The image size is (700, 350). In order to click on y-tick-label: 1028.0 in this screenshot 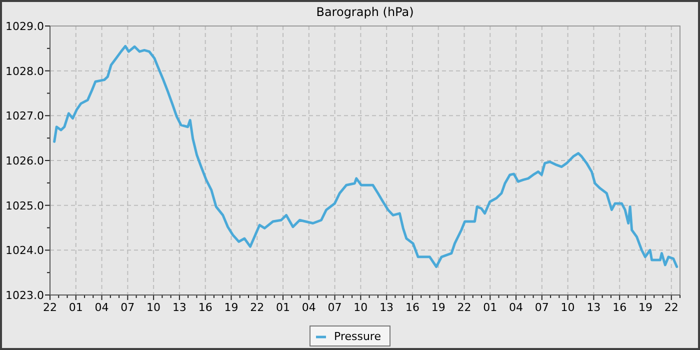, I will do `click(25, 71)`.